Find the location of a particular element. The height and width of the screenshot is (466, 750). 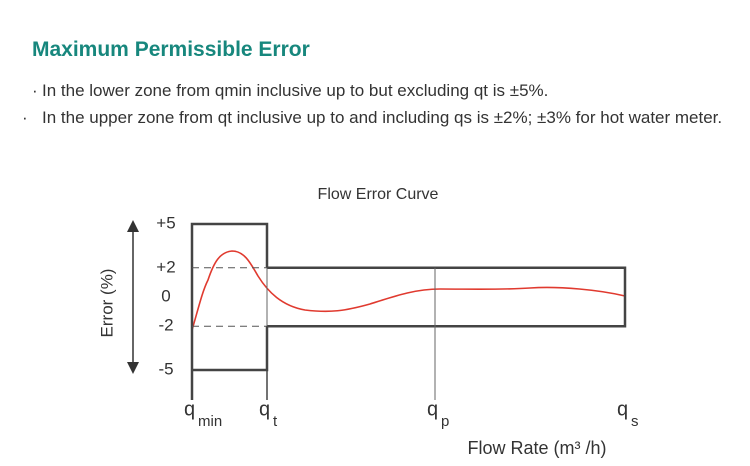

x-axis-label: Flow Rate (m³ /h) is located at coordinates (536, 448).